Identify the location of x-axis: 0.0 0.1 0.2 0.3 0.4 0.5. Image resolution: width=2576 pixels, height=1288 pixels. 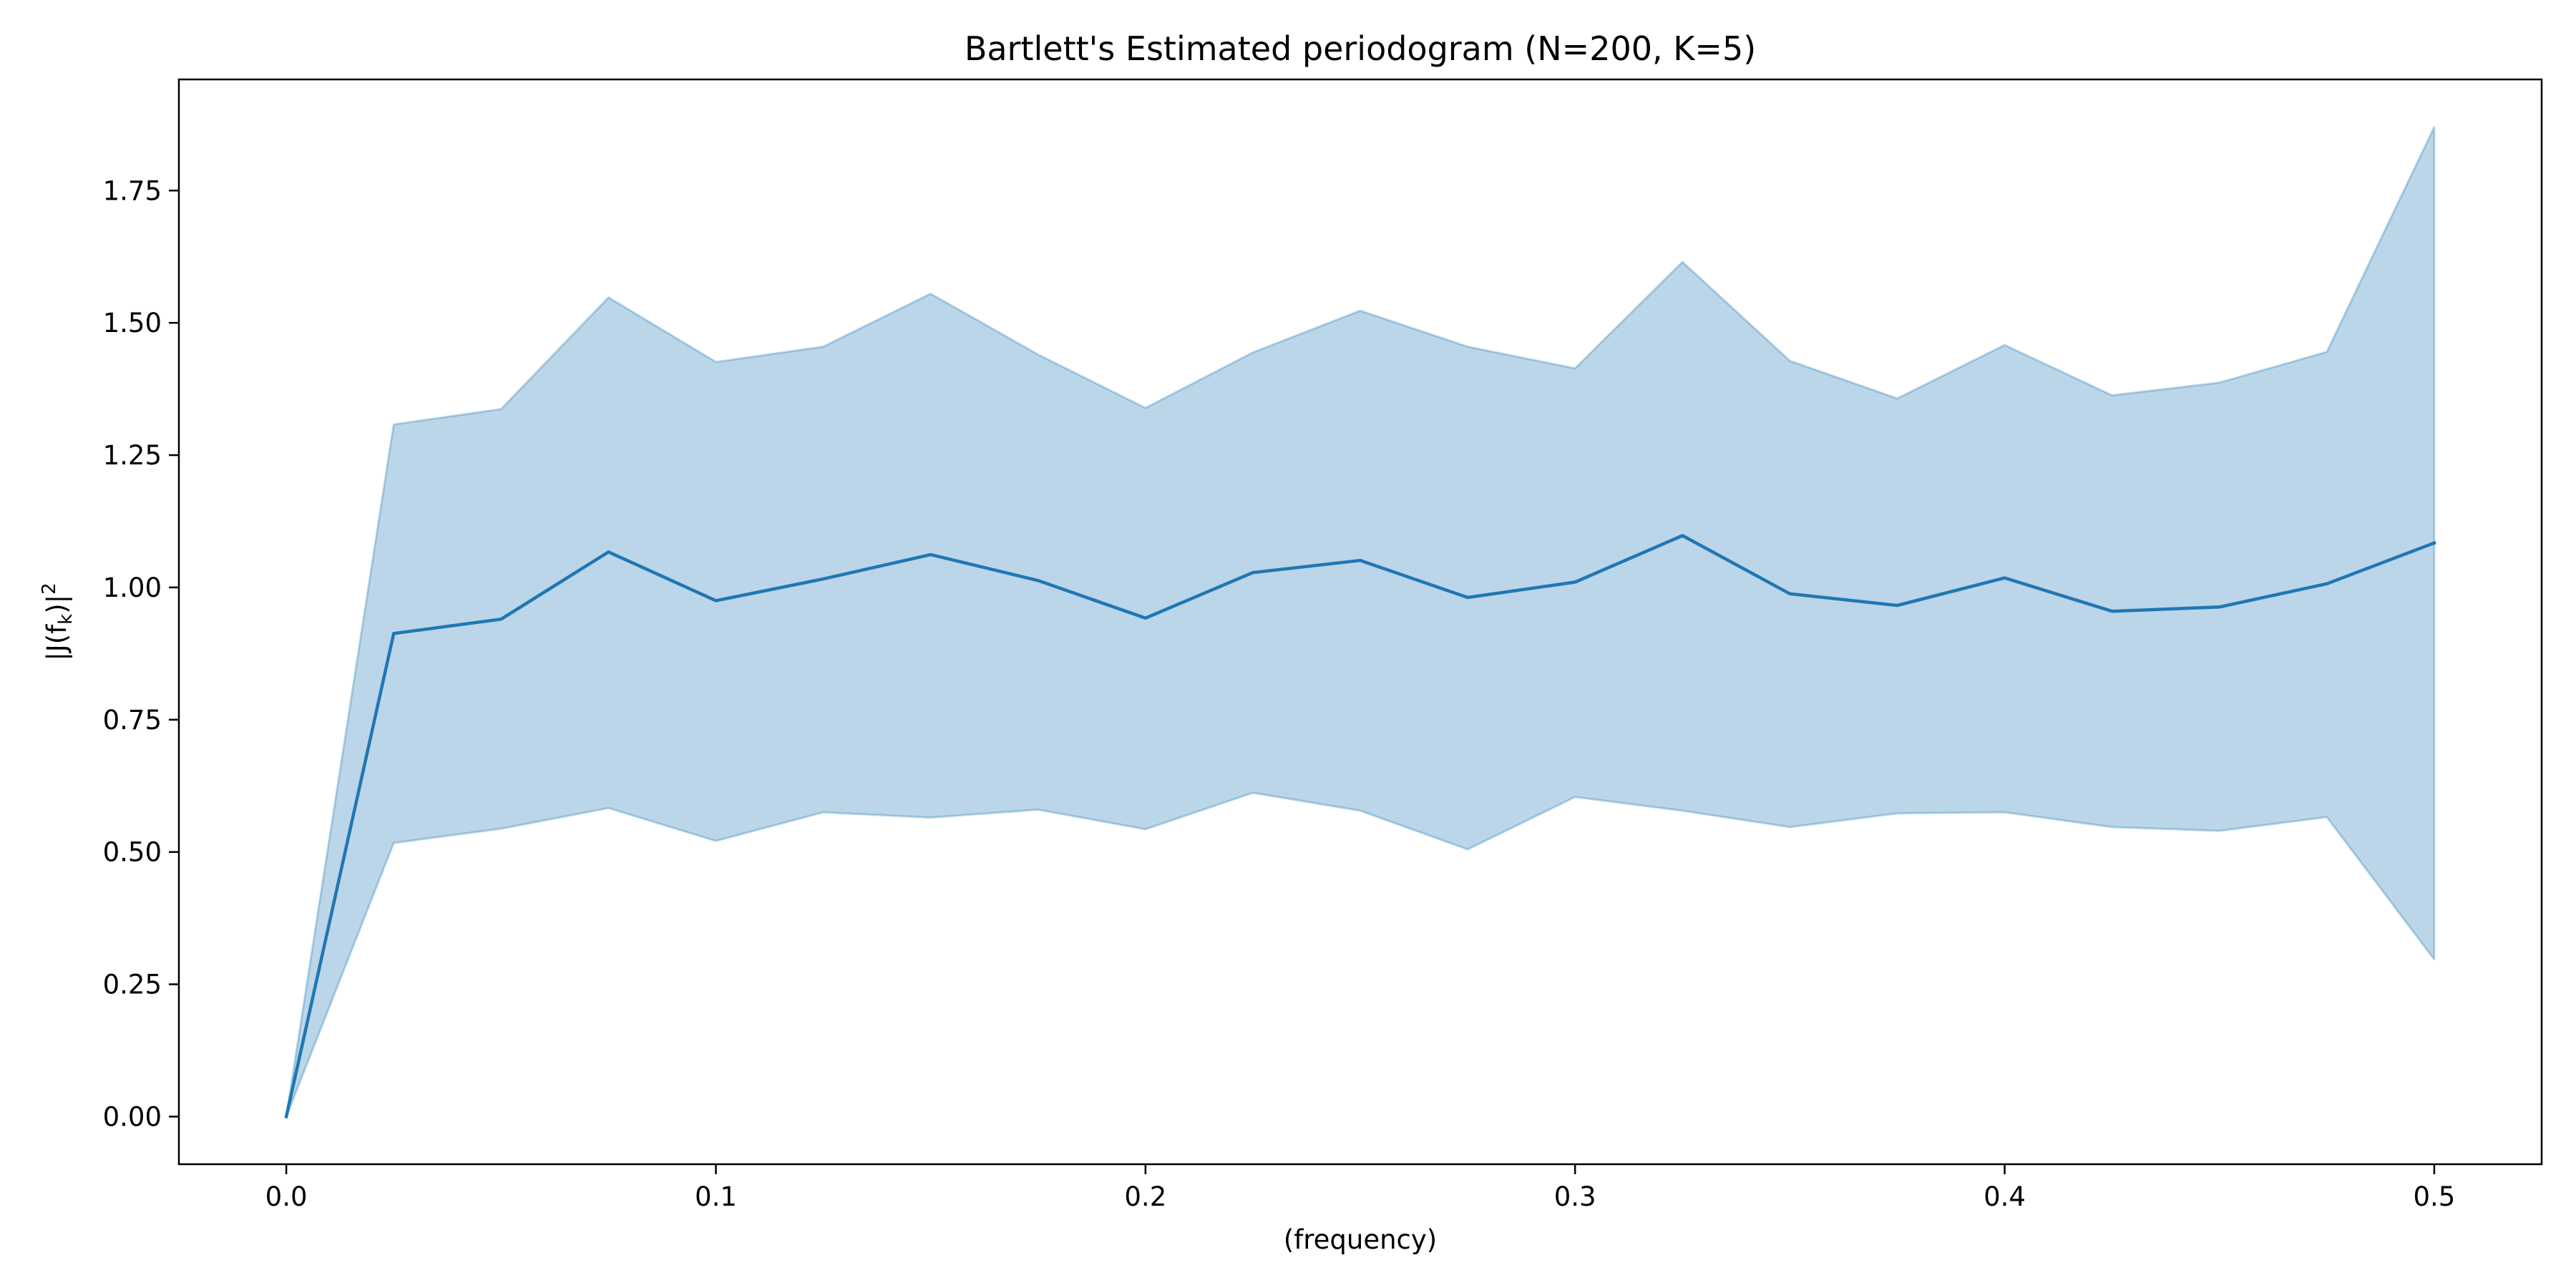
(1360, 1188).